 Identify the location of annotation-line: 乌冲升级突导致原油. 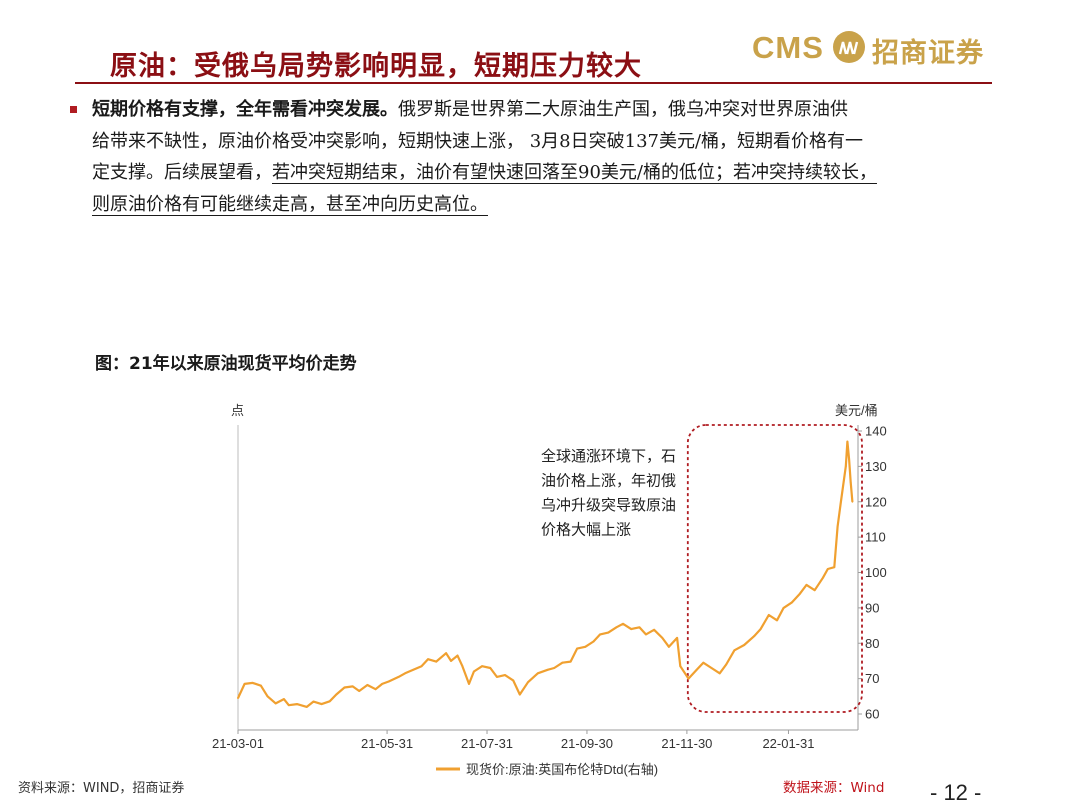
(608, 505).